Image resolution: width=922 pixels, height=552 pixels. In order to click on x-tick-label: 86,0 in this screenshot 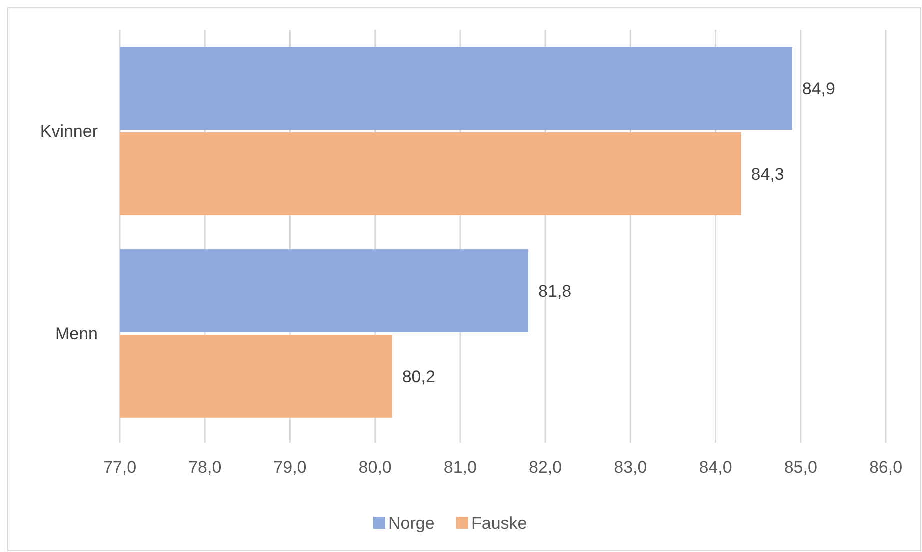, I will do `click(886, 467)`.